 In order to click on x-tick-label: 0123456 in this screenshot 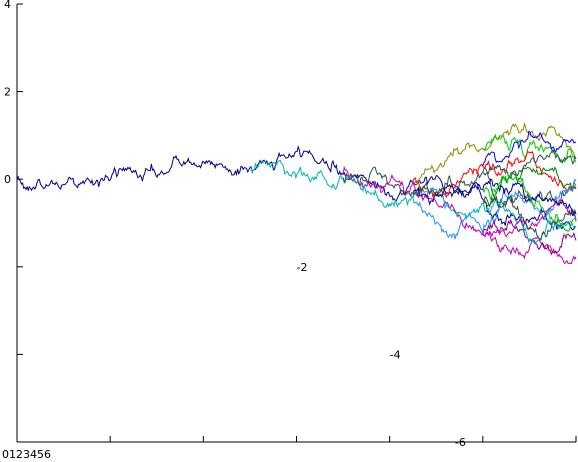, I will do `click(26, 454)`.